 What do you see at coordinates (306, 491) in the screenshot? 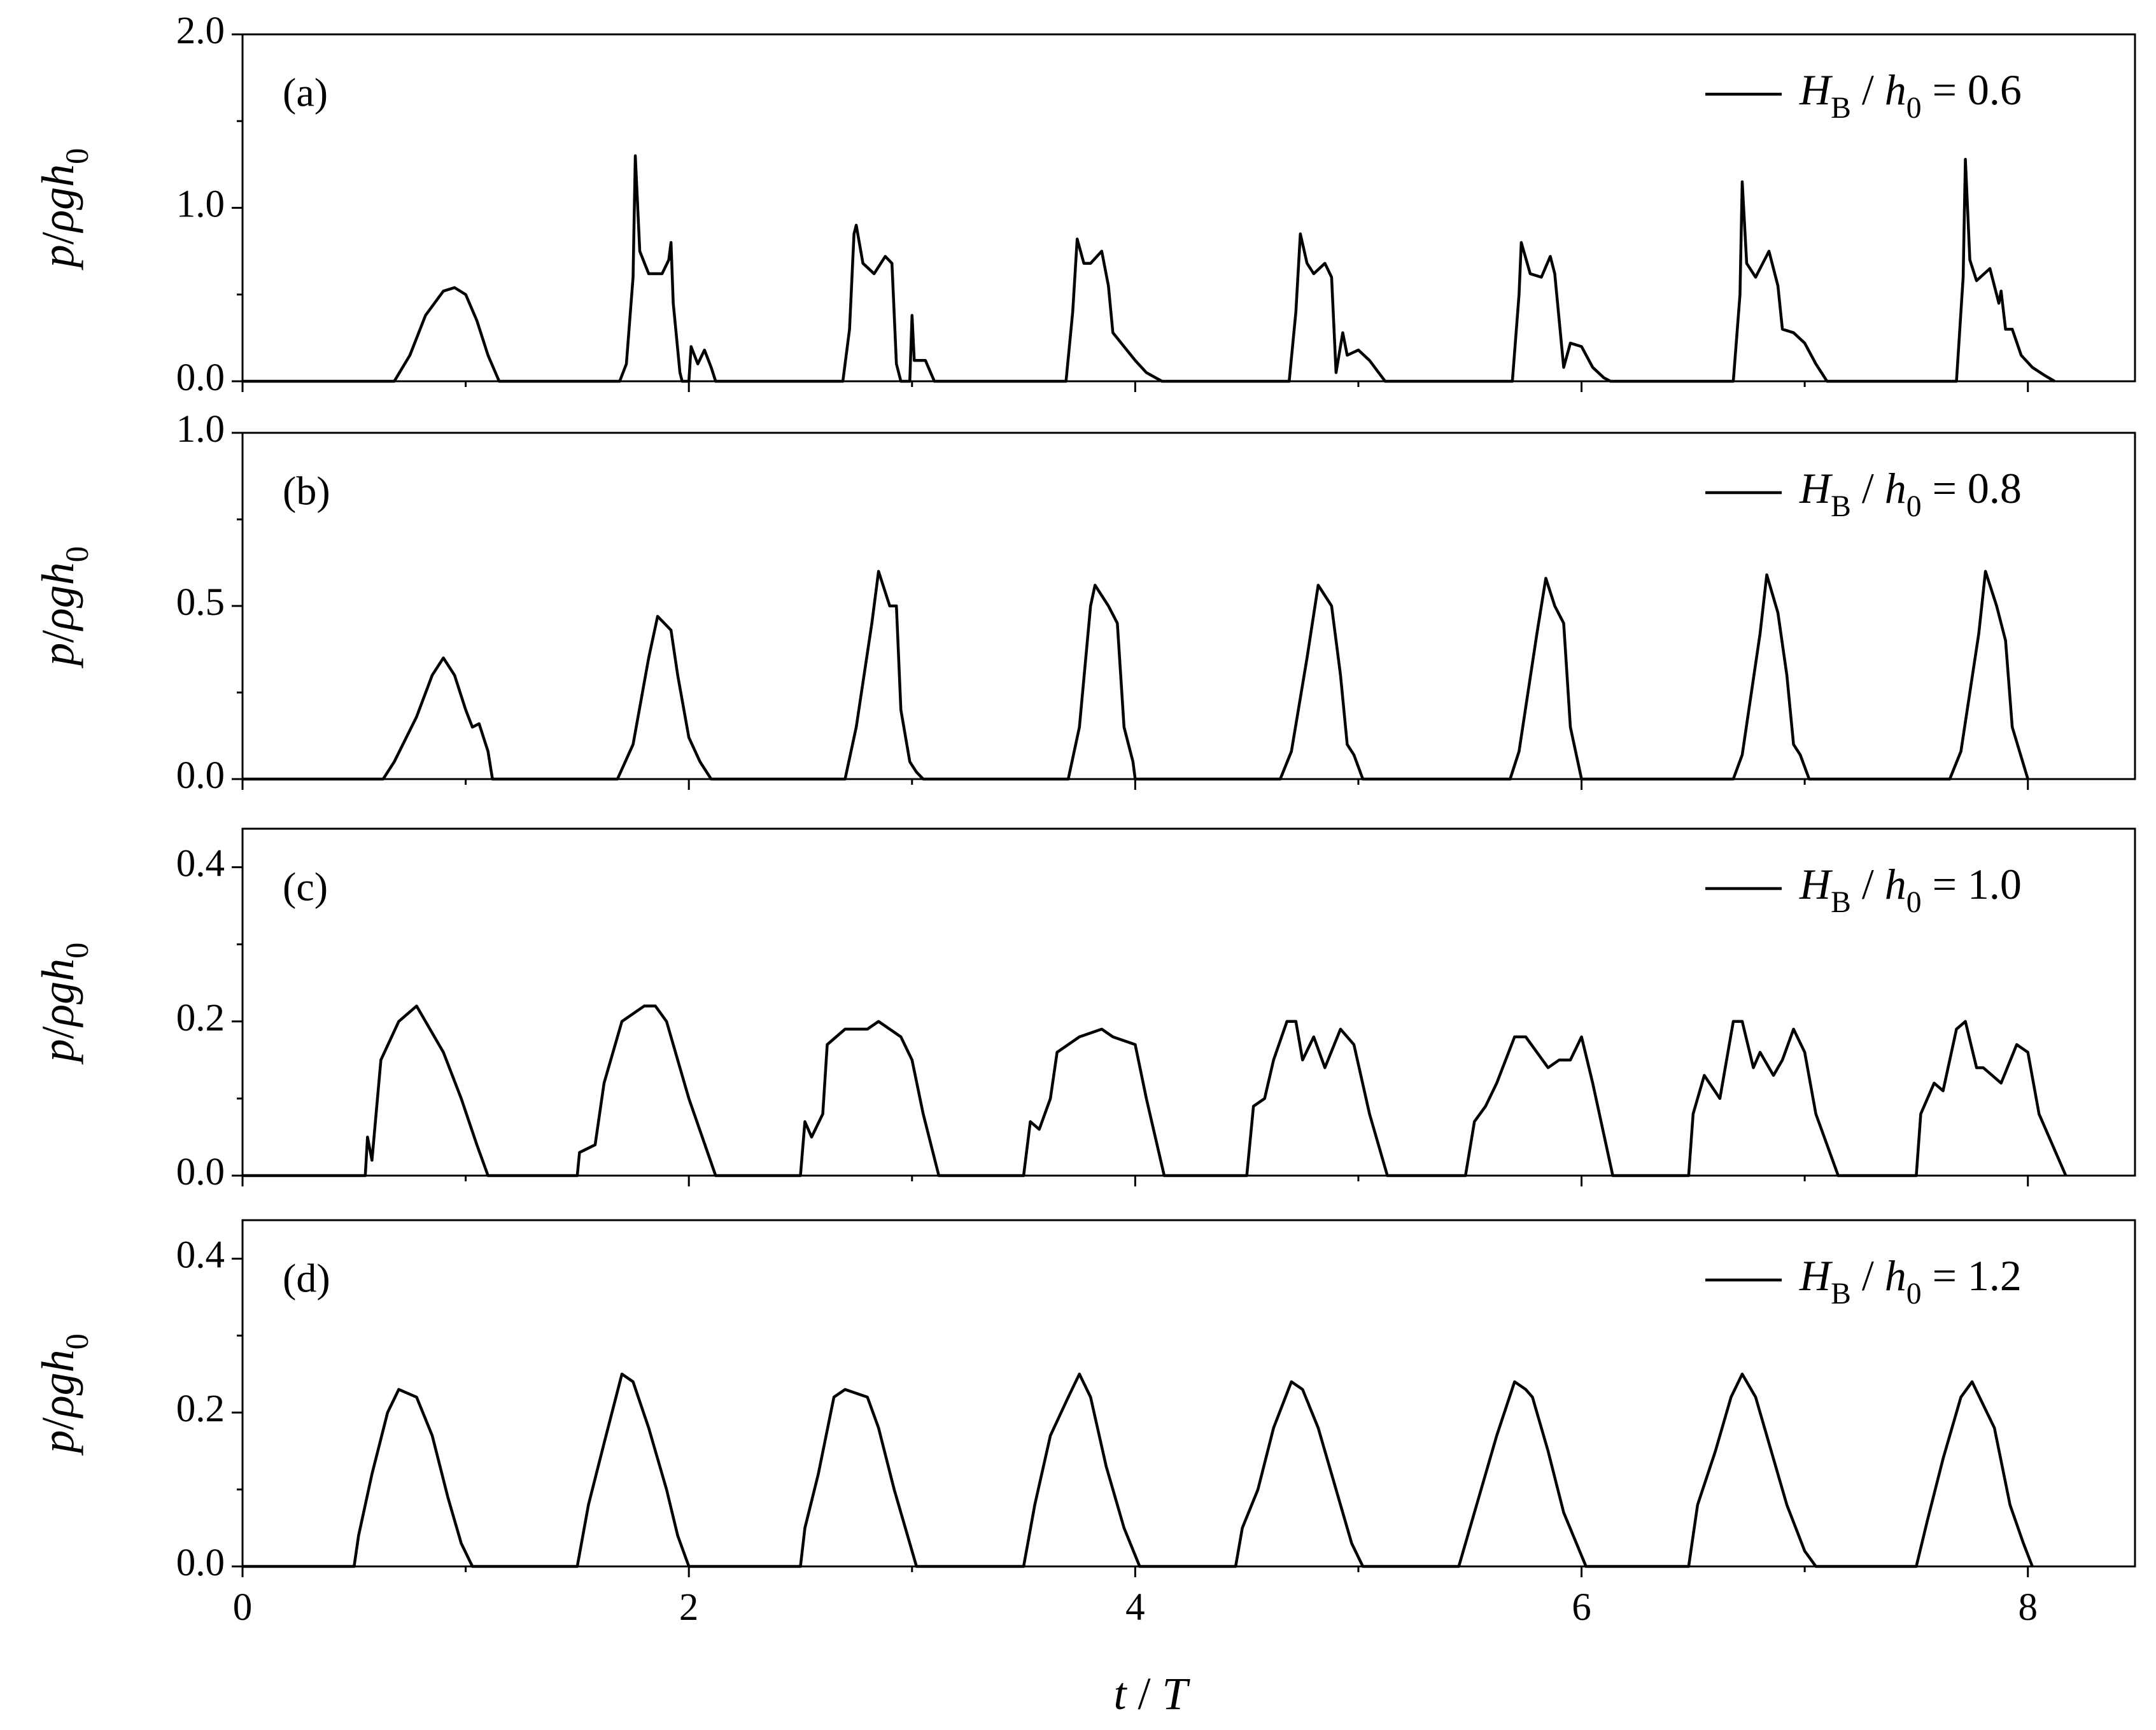
I see `panel-label: (b)` at bounding box center [306, 491].